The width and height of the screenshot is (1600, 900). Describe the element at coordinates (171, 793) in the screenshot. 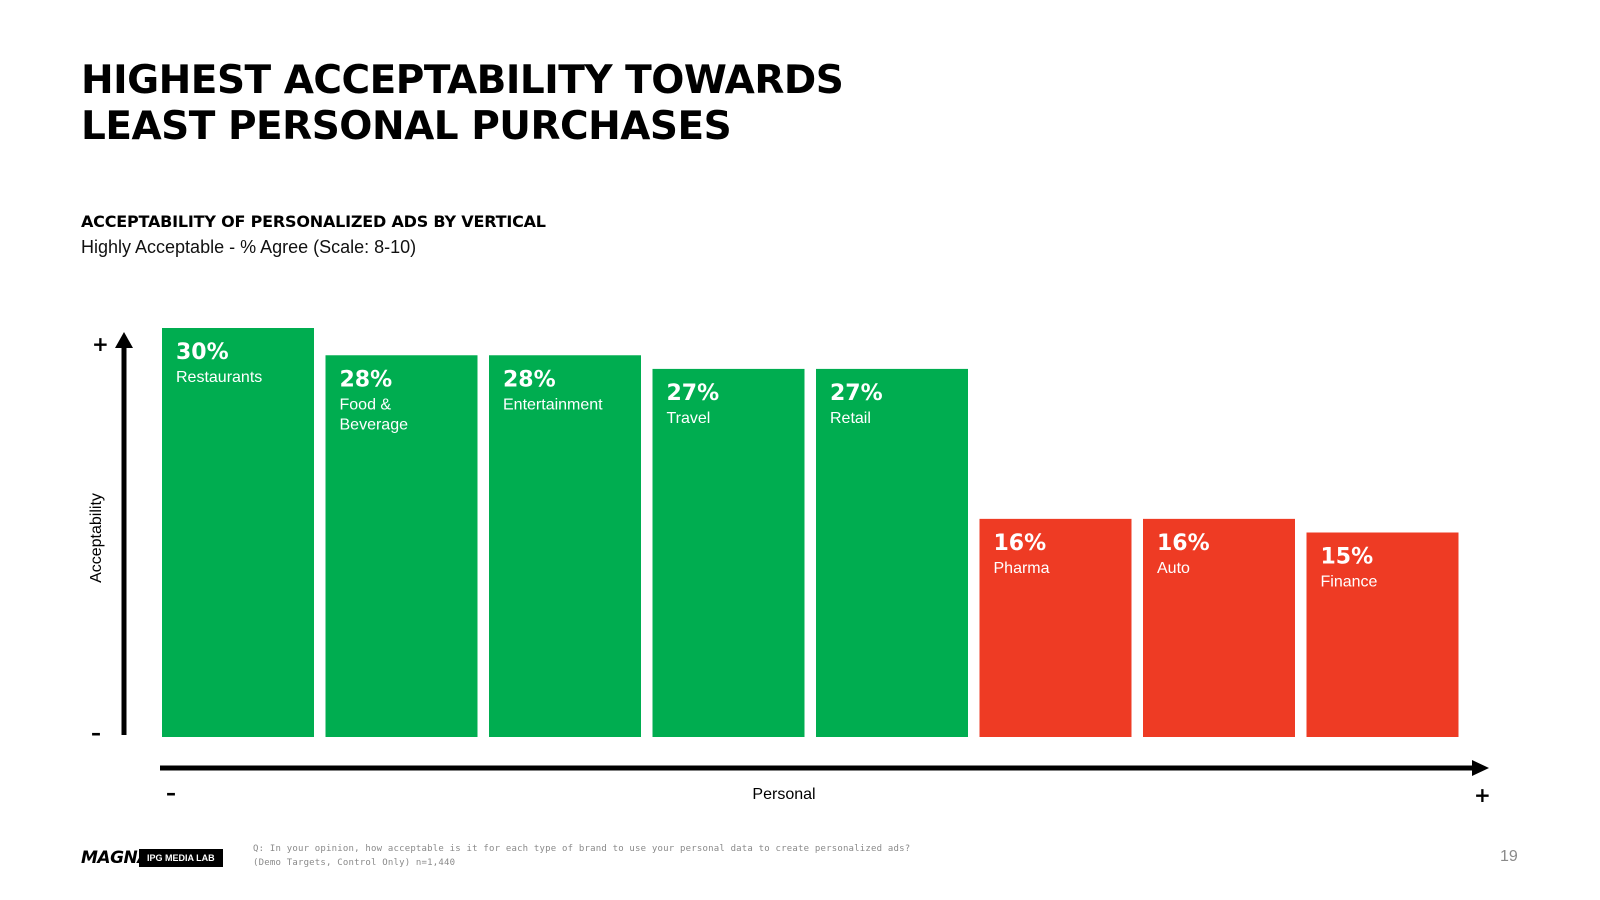

I see `x-axis-minus-sign: –` at that location.